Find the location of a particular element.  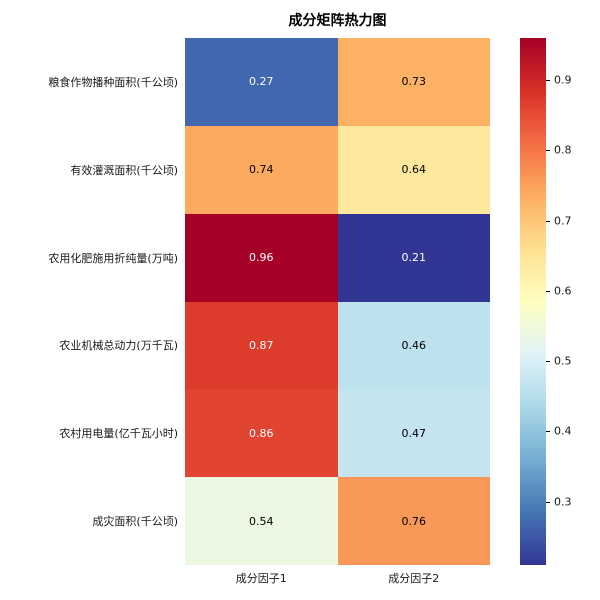

heatmap-cell: 0.86 is located at coordinates (261, 433).